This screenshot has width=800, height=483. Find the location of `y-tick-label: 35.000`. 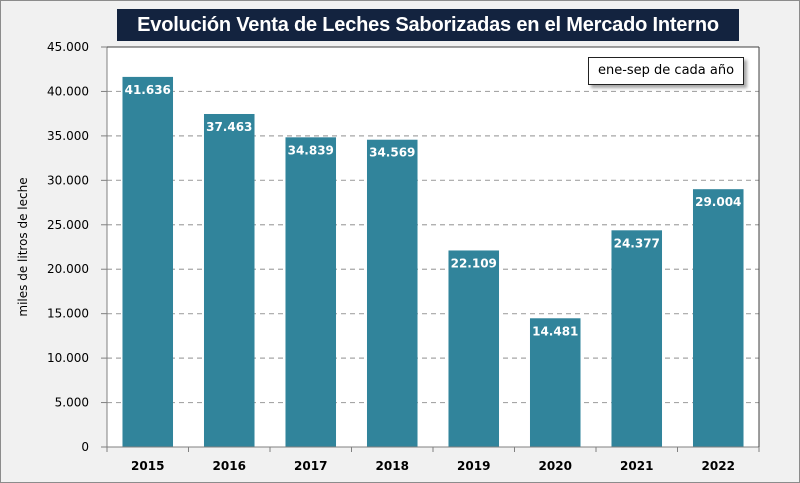

y-tick-label: 35.000 is located at coordinates (68, 136).